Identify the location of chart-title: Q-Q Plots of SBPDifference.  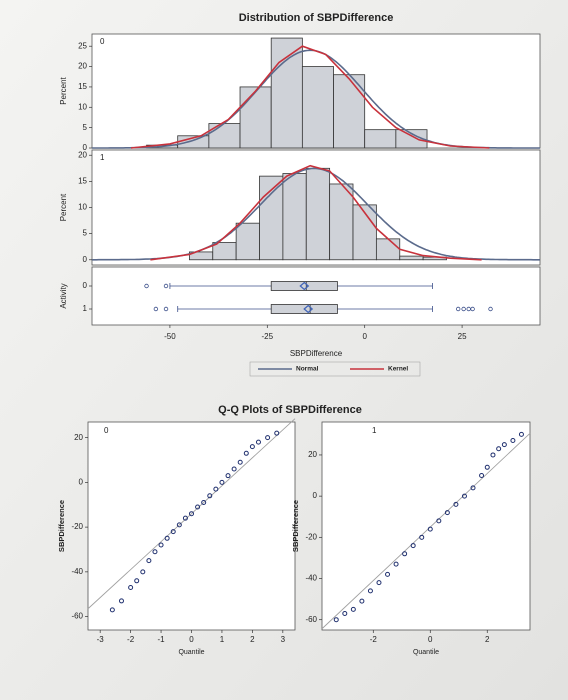
(290, 410).